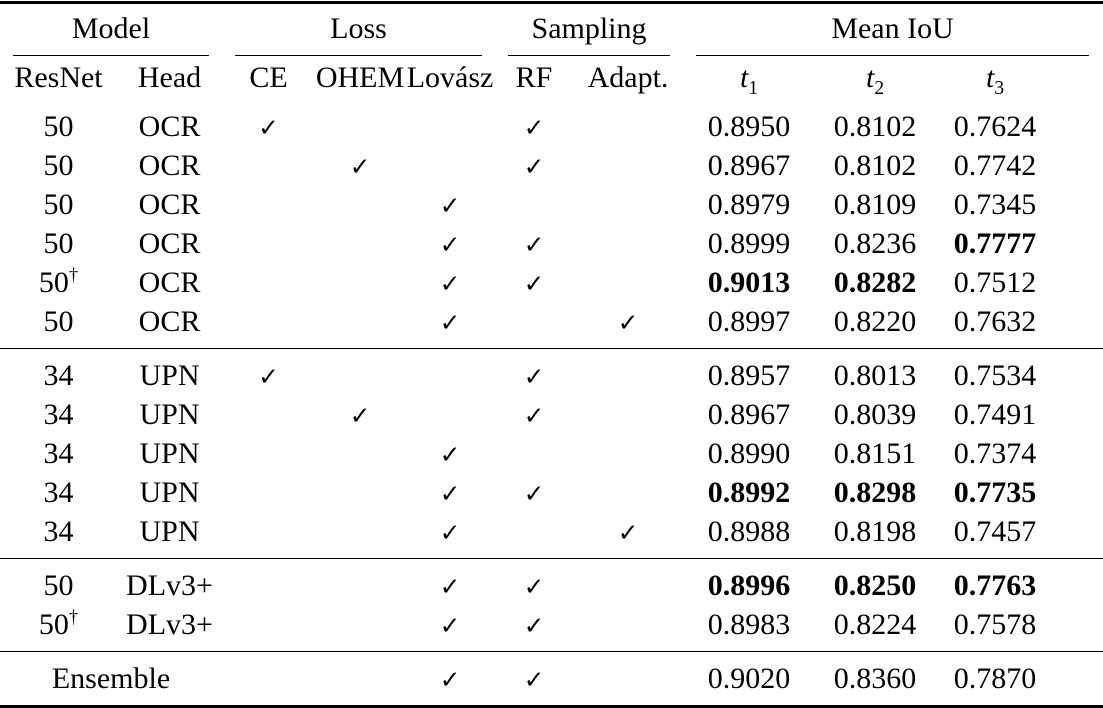 Image resolution: width=1103 pixels, height=708 pixels. Describe the element at coordinates (875, 204) in the screenshot. I see `cell-t2-value: 0.8109` at that location.